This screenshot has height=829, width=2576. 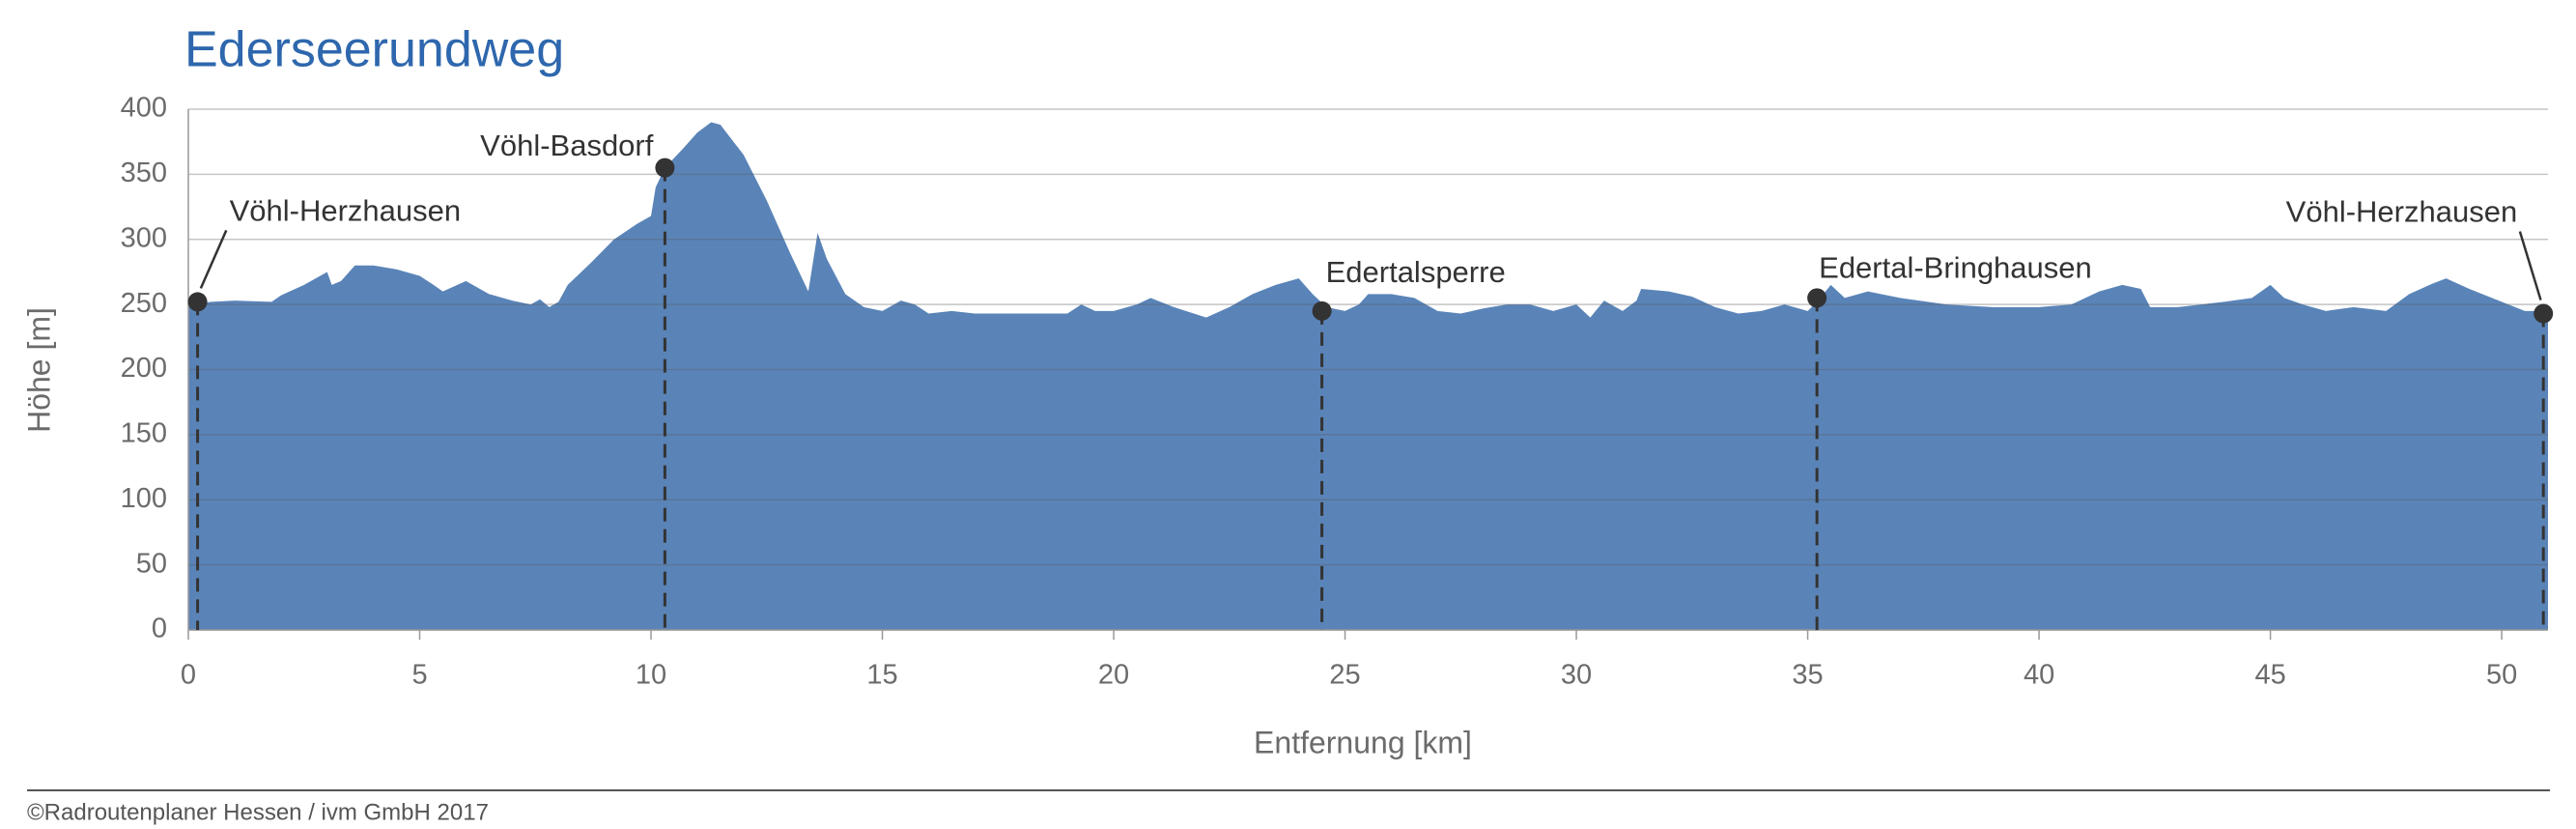 What do you see at coordinates (144, 303) in the screenshot?
I see `y-tick-label: 250` at bounding box center [144, 303].